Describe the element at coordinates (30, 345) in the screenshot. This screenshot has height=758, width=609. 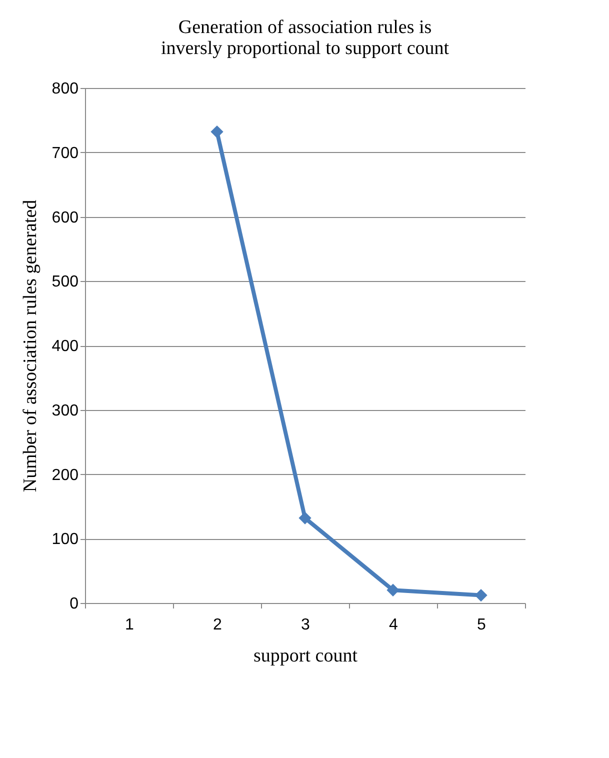
I see `y-axis-title: Number of association rules generated` at that location.